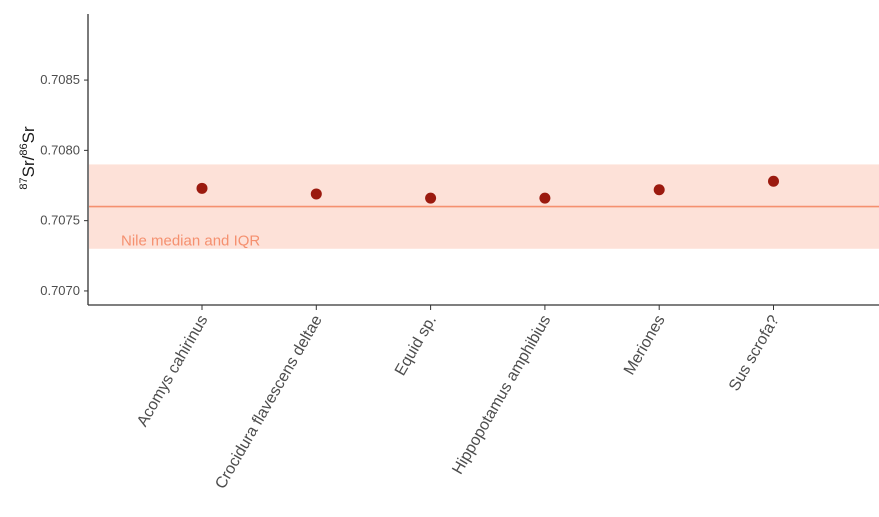 This screenshot has width=879, height=517. I want to click on y-title-base1: Sr/, so click(28, 166).